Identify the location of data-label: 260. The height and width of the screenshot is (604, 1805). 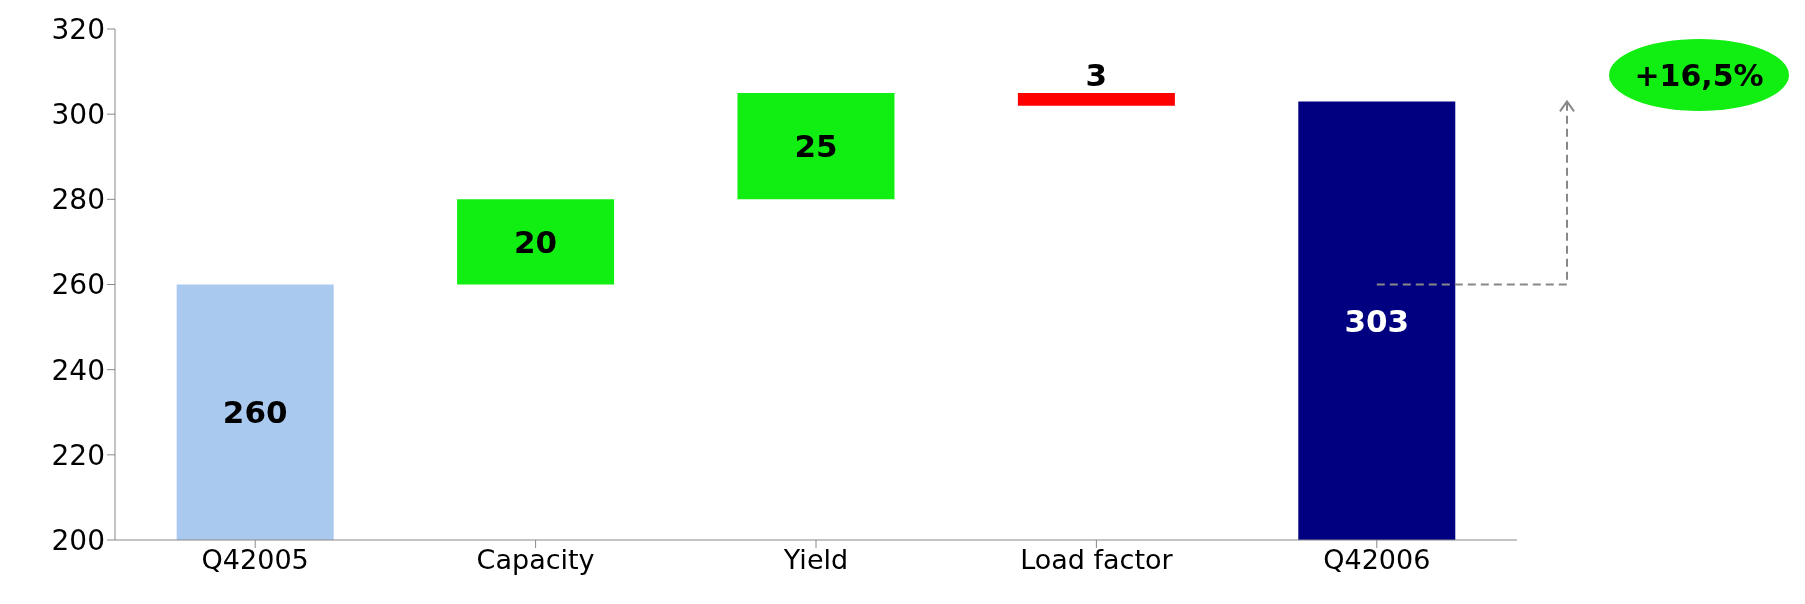
(255, 412).